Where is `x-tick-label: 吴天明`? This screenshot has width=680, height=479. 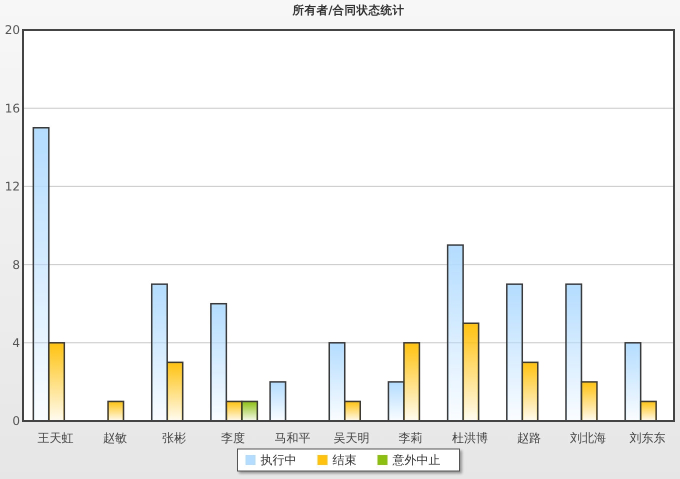 x-tick-label: 吴天明 is located at coordinates (352, 438).